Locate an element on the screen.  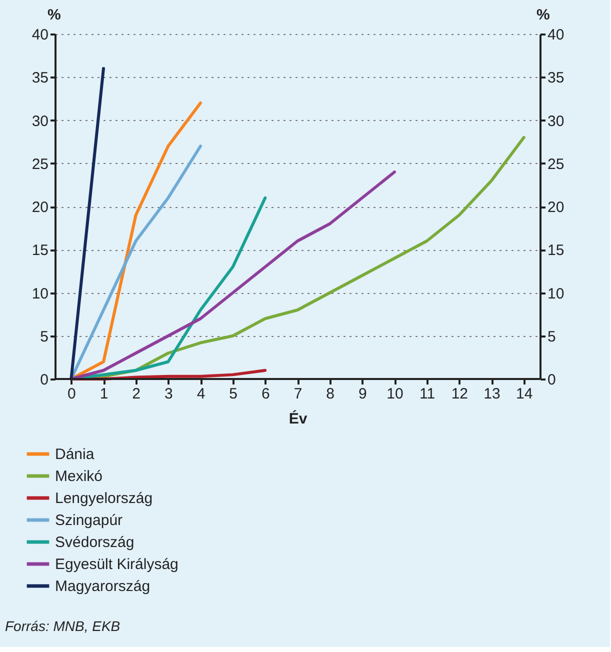
y2-tick-label: 0 is located at coordinates (552, 380).